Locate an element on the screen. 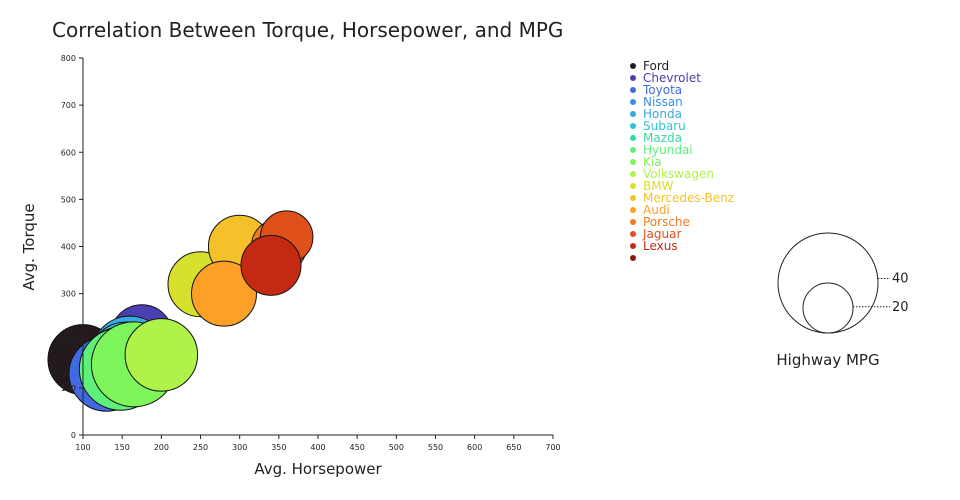  legend-label: Porsche is located at coordinates (666, 222).